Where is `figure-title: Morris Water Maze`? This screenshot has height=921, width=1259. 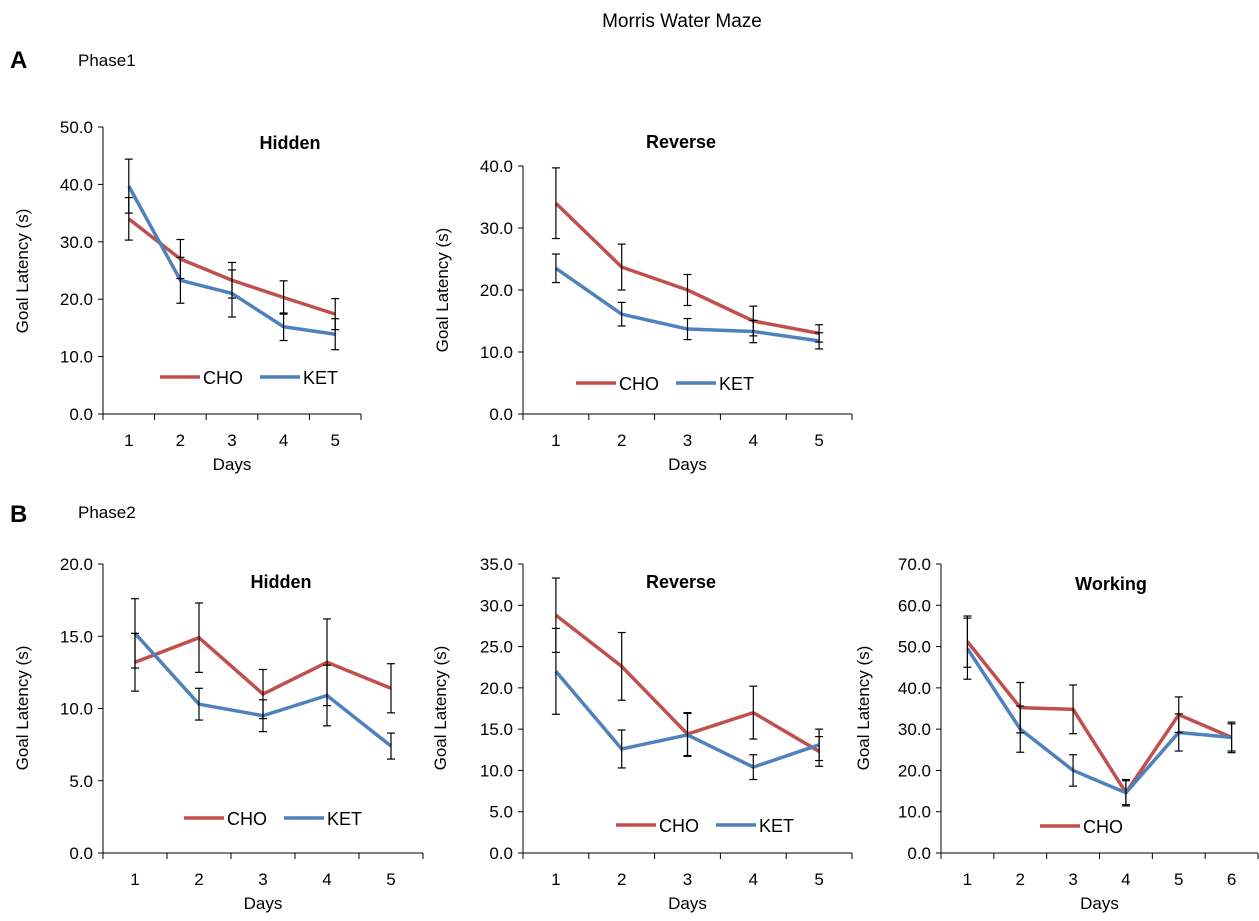 figure-title: Morris Water Maze is located at coordinates (682, 21).